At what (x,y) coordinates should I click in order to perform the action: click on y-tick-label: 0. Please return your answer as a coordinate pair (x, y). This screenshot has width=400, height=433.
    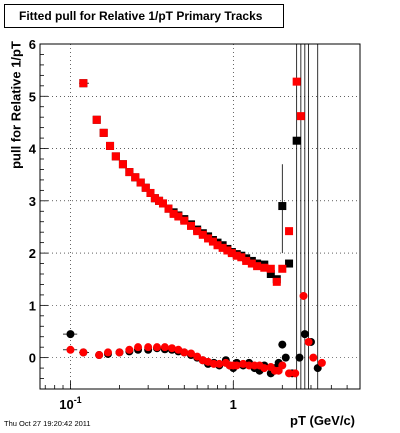
    Looking at the image, I should click on (32, 358).